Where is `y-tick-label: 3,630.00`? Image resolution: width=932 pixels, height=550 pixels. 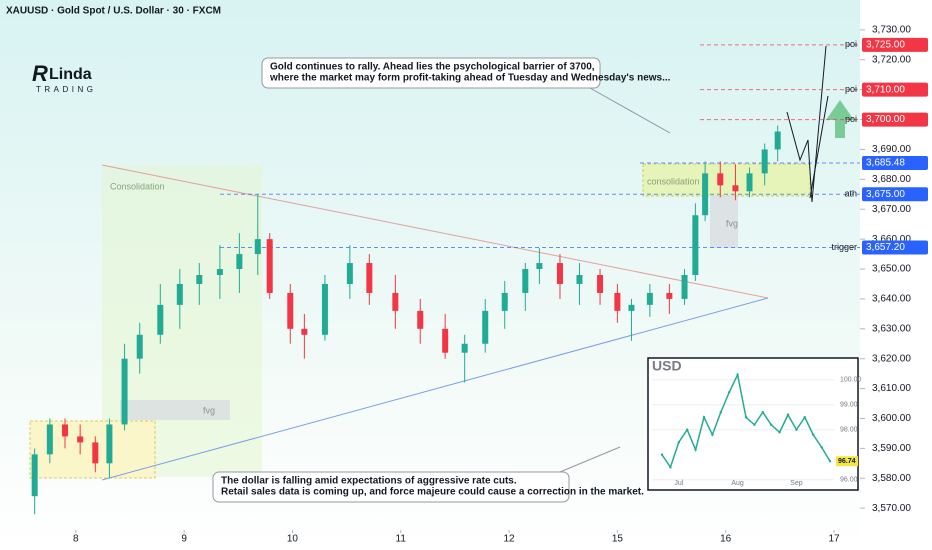
y-tick-label: 3,630.00 is located at coordinates (891, 328).